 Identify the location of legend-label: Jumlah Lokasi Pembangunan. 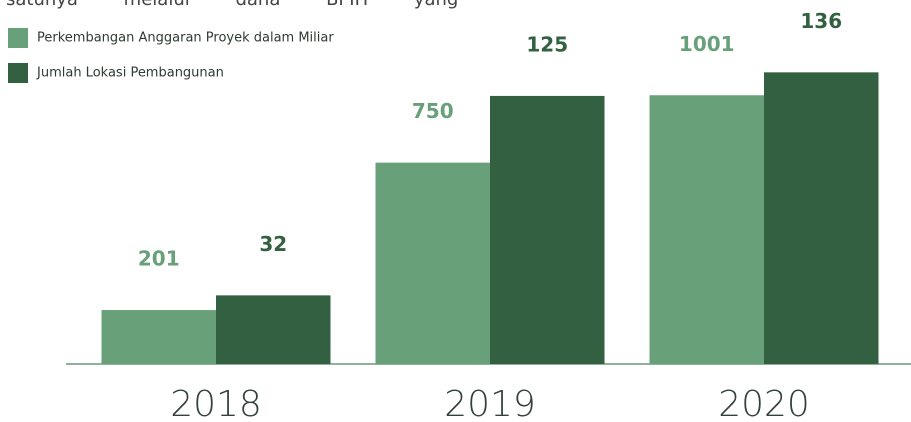
(130, 73).